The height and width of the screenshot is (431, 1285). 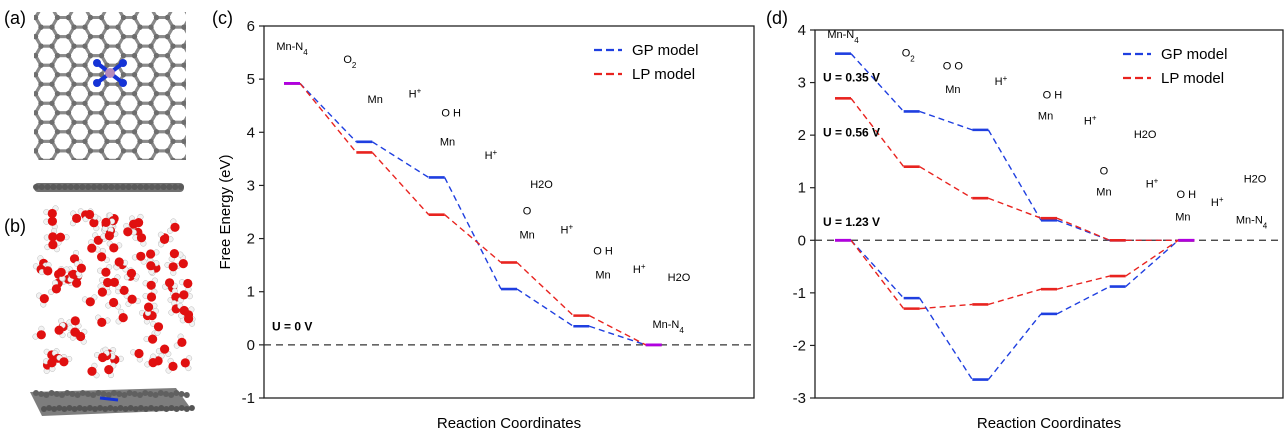 What do you see at coordinates (777, 18) in the screenshot?
I see `panel-label-d: (d)` at bounding box center [777, 18].